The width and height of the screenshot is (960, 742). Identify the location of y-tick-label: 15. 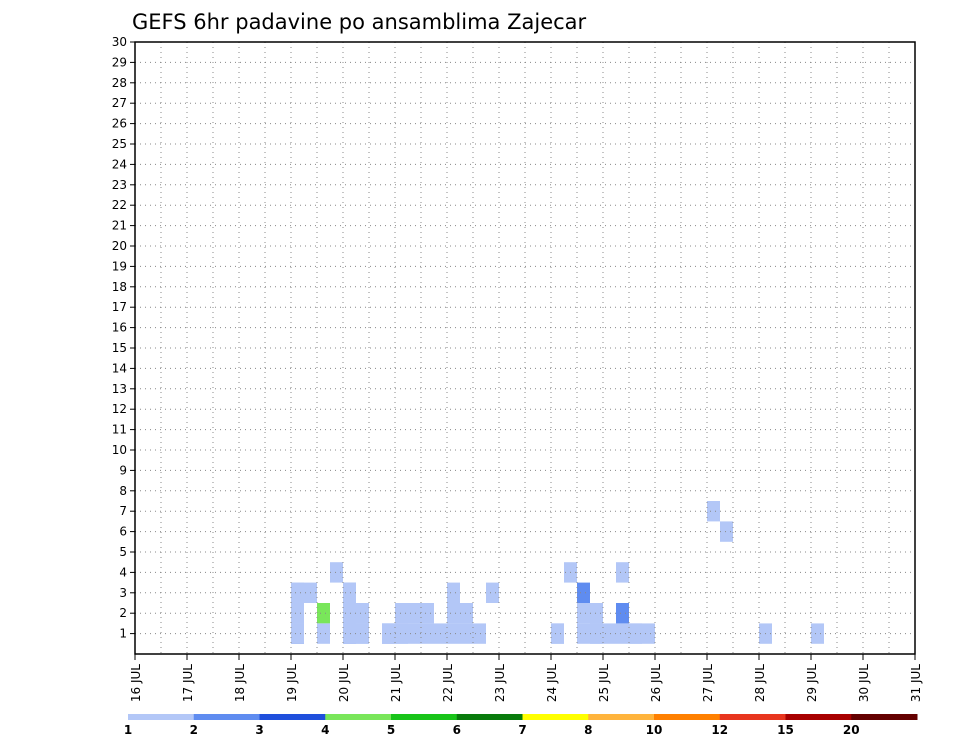
(119, 348).